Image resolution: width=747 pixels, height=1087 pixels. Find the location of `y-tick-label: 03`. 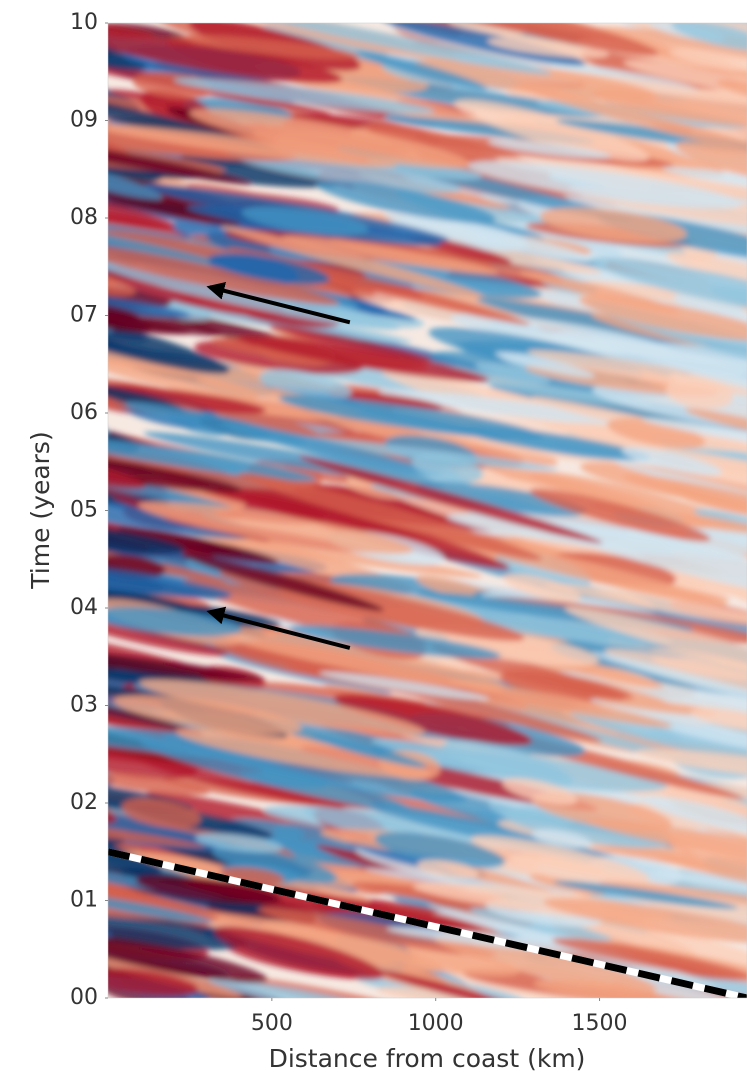

y-tick-label: 03 is located at coordinates (84, 705).